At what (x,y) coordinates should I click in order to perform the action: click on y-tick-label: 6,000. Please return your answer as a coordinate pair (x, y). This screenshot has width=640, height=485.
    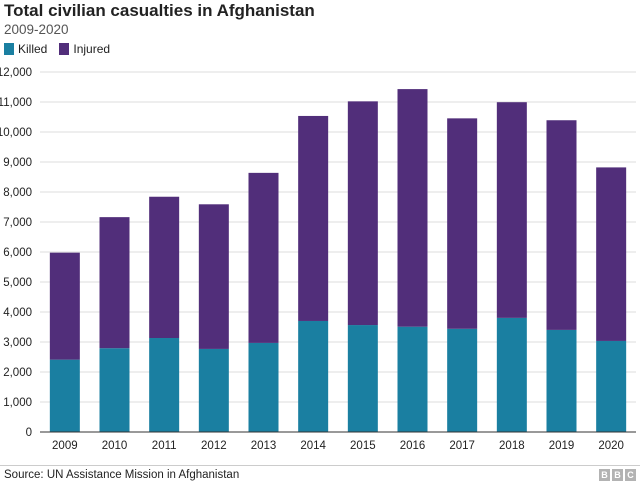
    Looking at the image, I should click on (17, 253).